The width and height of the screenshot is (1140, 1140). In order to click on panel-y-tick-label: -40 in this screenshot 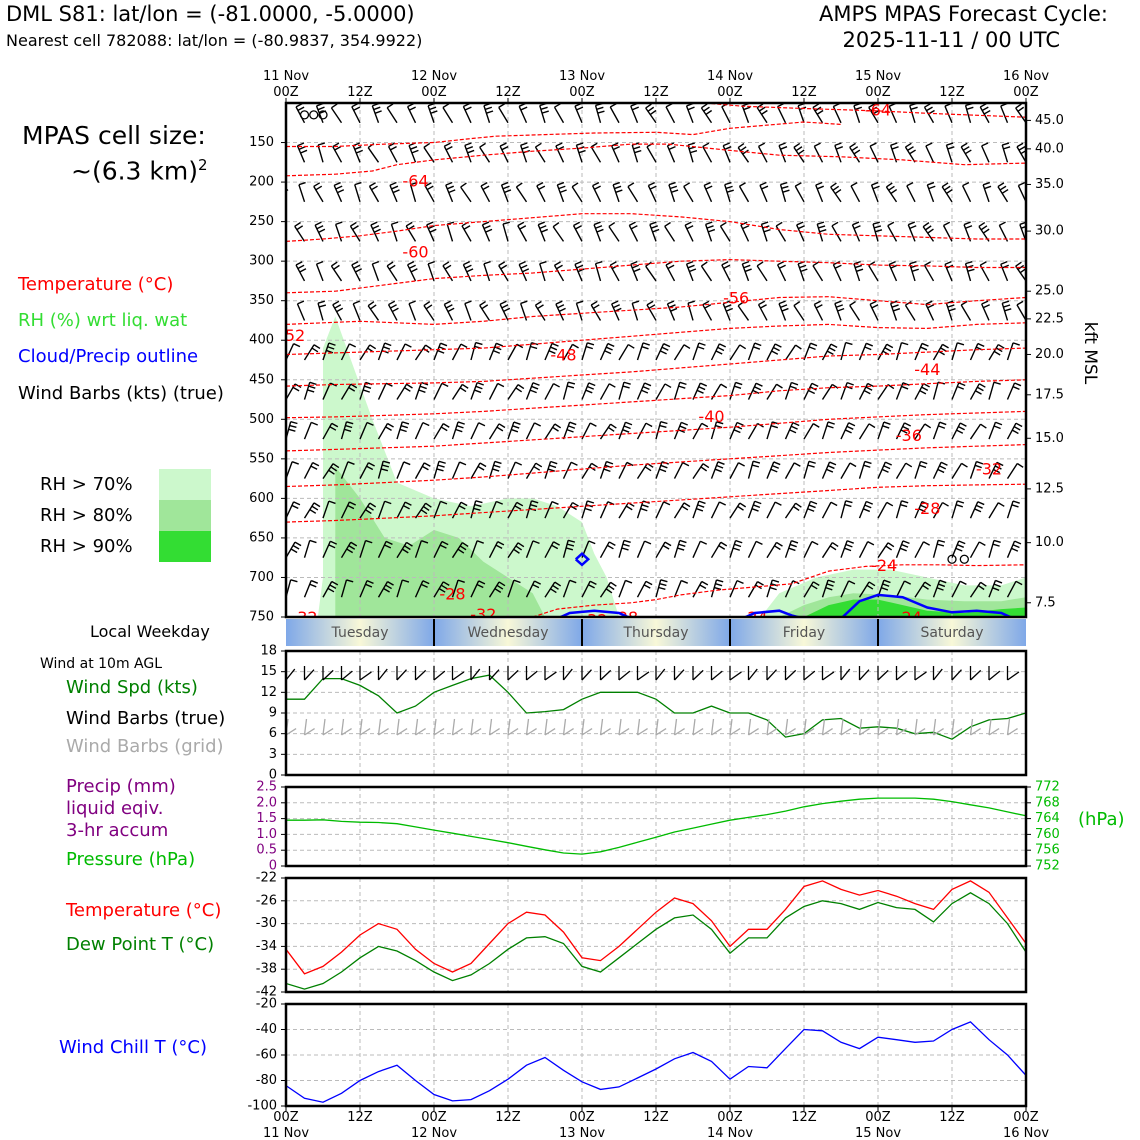, I will do `click(266, 1029)`.